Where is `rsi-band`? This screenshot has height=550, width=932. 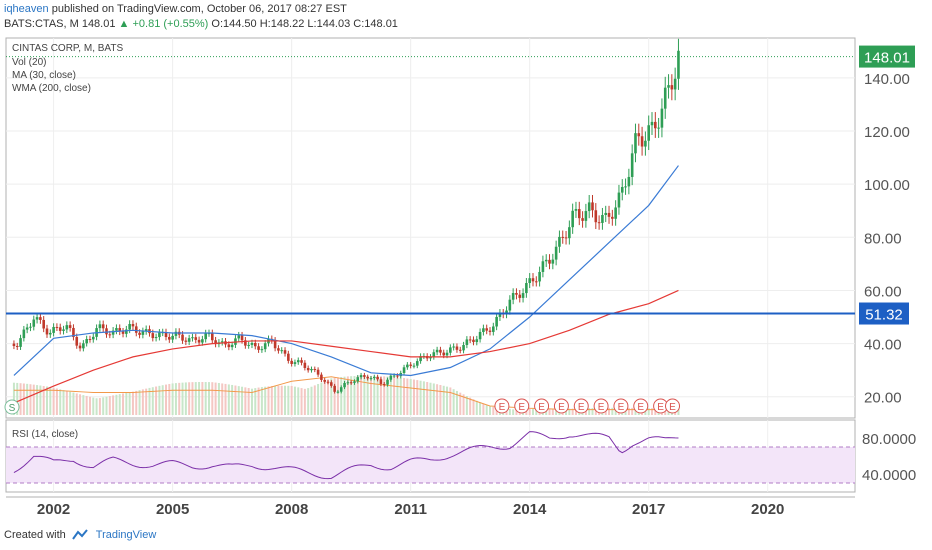
rsi-band is located at coordinates (430, 465).